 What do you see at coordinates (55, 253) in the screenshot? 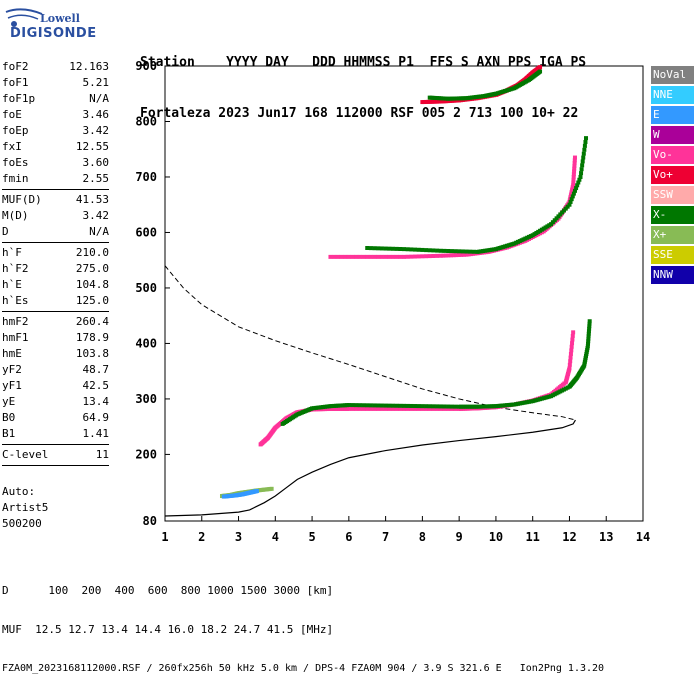
I see `param-row: h`F 210.0` at bounding box center [55, 253].